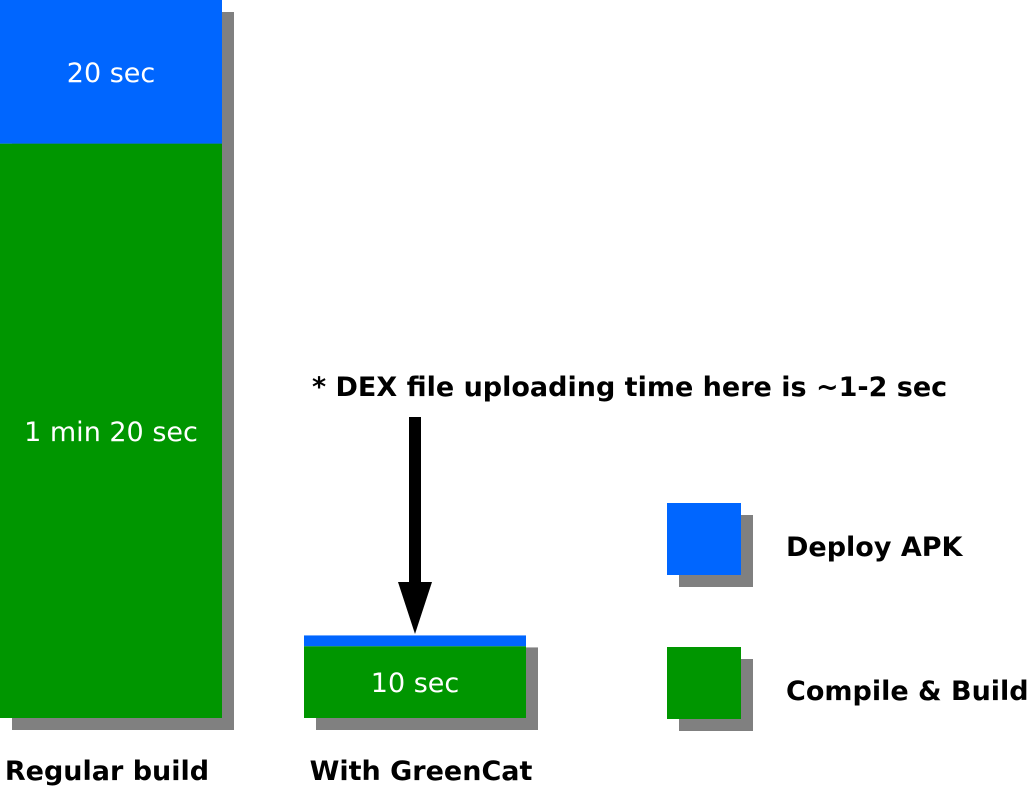  I want to click on legend: Deploy APK Compile & Build, so click(848, 617).